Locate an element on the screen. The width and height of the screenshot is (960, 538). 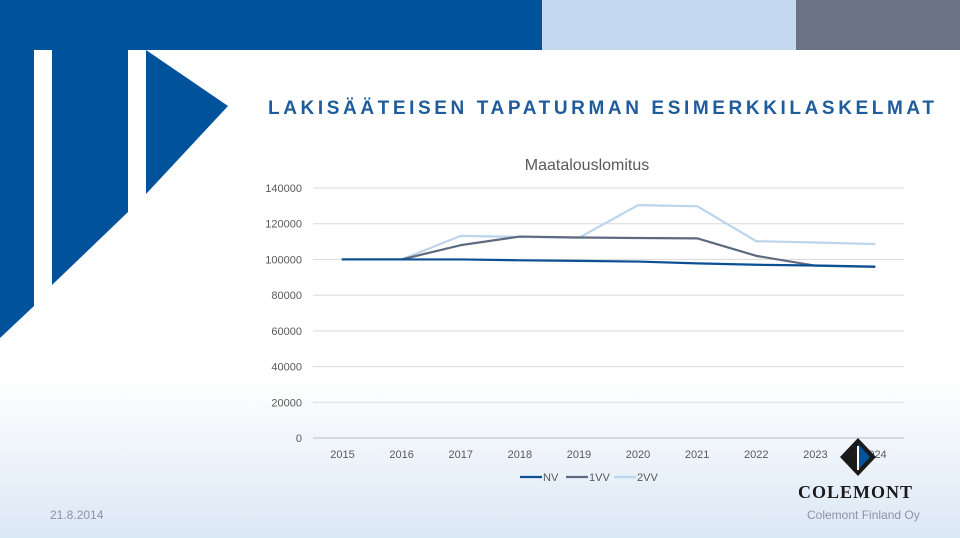
logo-text: COLEMONT is located at coordinates (856, 492).